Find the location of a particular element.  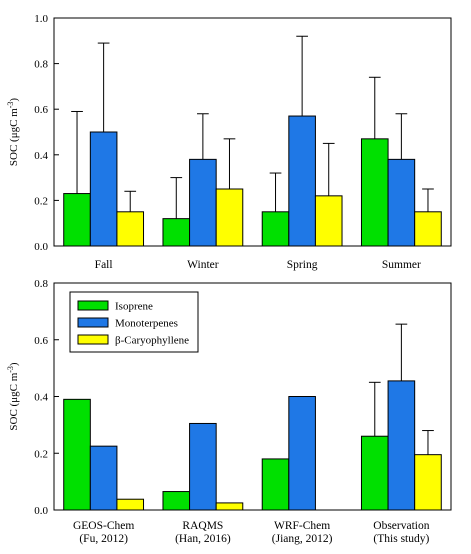

category-label: WRF-Chem is located at coordinates (302, 526).